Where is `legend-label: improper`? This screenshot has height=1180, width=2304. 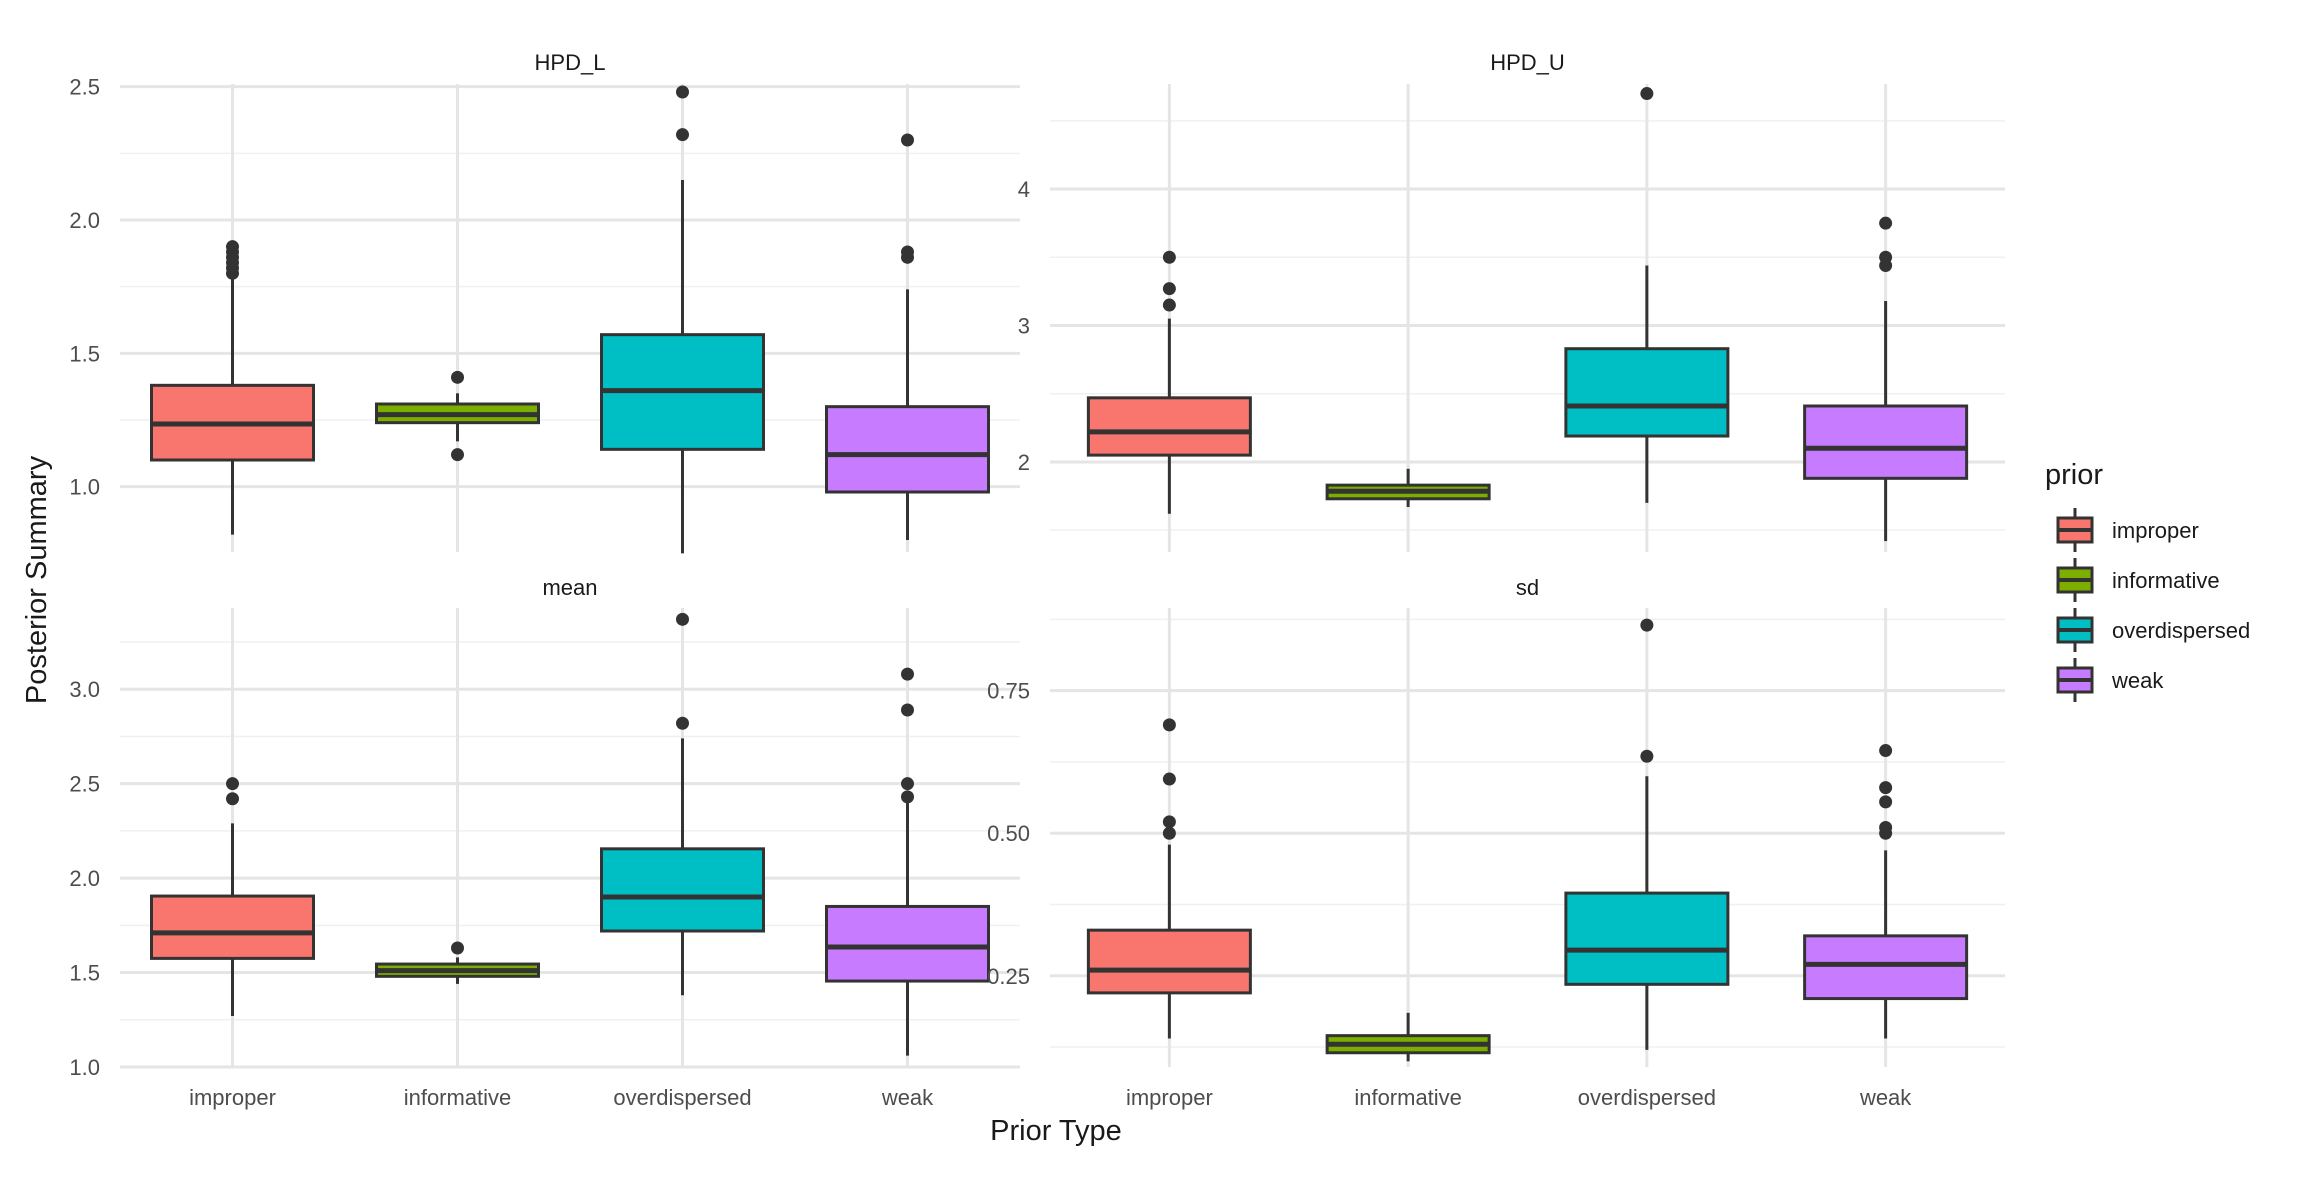
legend-label: improper is located at coordinates (2155, 530).